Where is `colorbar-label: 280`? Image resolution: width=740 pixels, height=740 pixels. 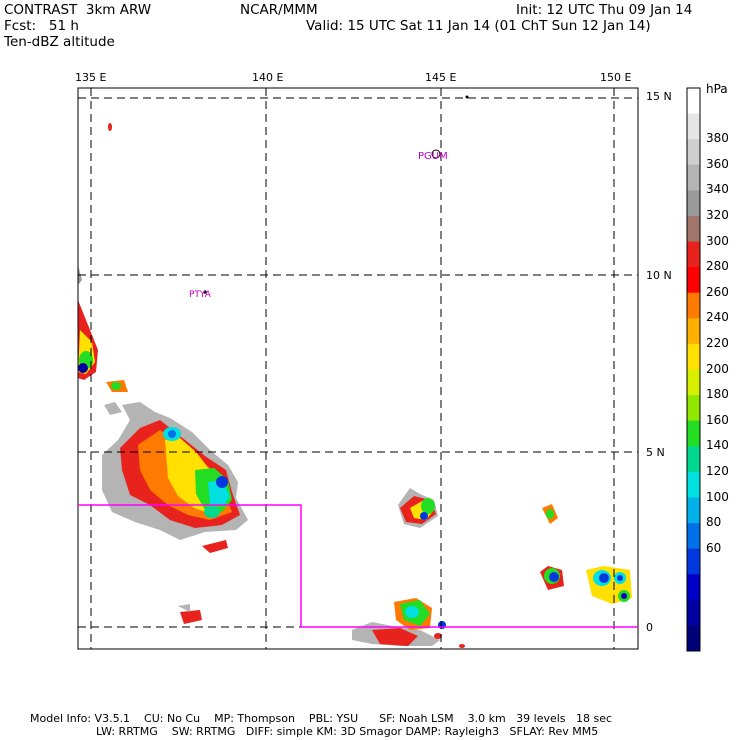 colorbar-label: 280 is located at coordinates (717, 266).